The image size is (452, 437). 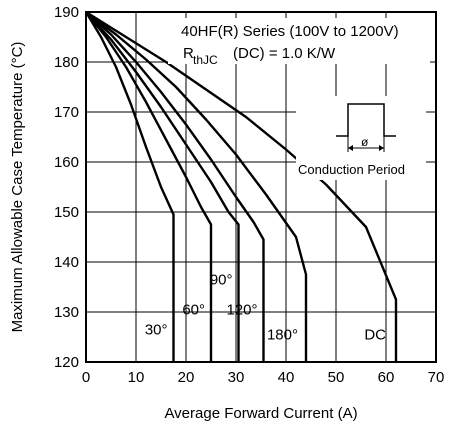 What do you see at coordinates (66, 212) in the screenshot?
I see `y-tick-label: 150` at bounding box center [66, 212].